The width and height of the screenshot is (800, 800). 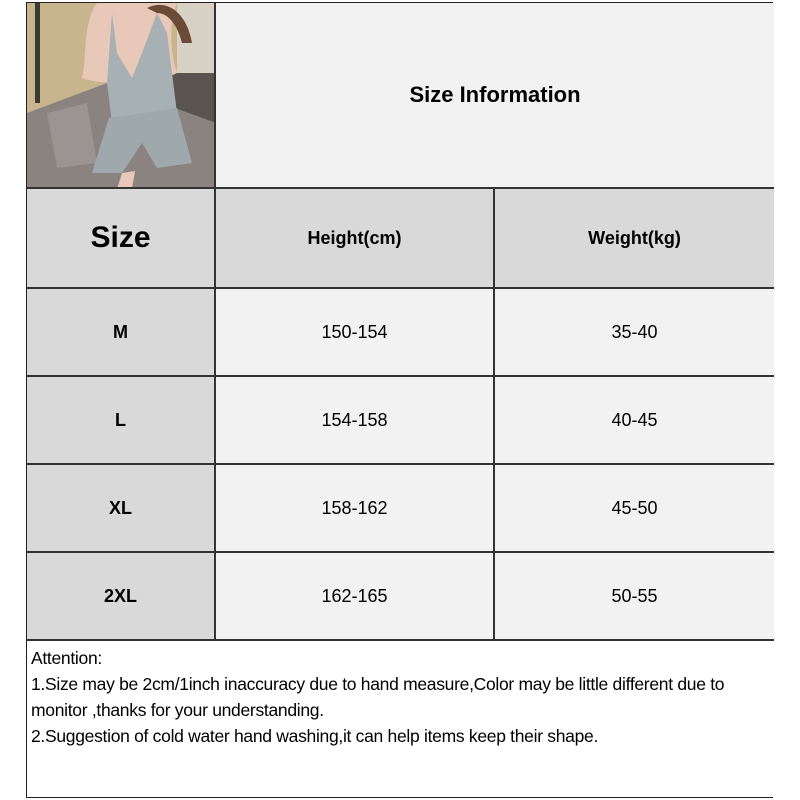 What do you see at coordinates (634, 509) in the screenshot?
I see `weight-cell: 45-50` at bounding box center [634, 509].